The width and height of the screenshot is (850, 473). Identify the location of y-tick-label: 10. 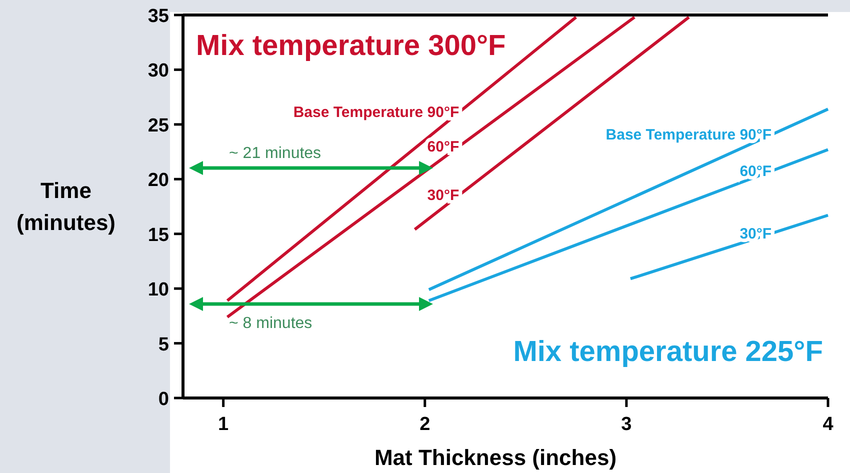
(158, 290).